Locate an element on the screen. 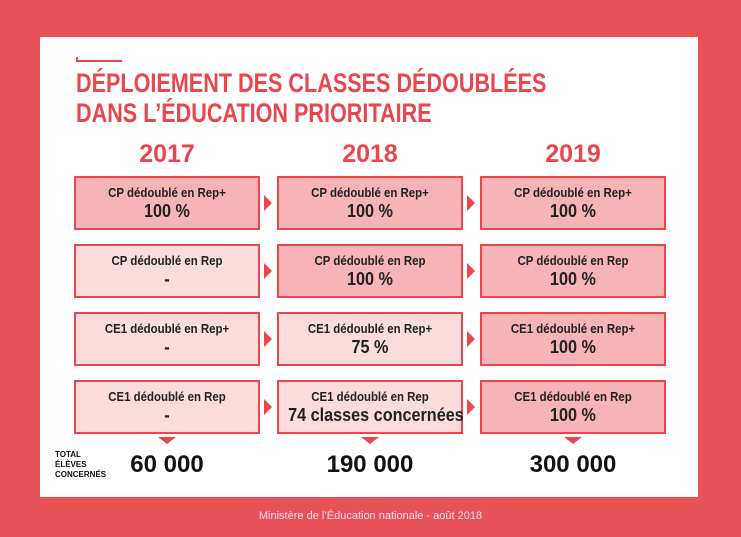 Image resolution: width=741 pixels, height=537 pixels. total-label-line: CONCERNÉS is located at coordinates (81, 474).